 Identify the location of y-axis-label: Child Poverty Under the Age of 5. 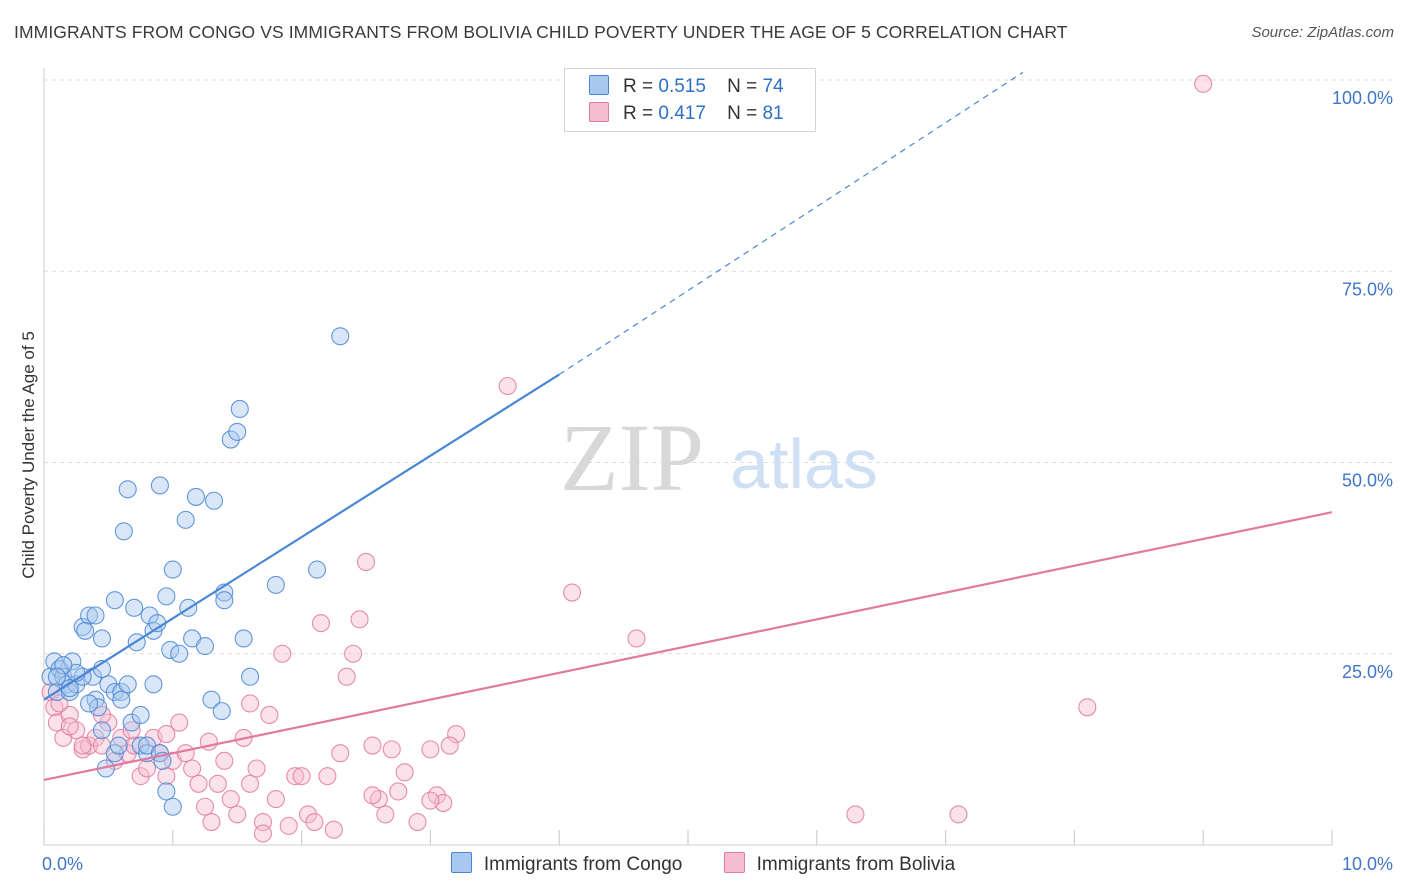
(28, 455).